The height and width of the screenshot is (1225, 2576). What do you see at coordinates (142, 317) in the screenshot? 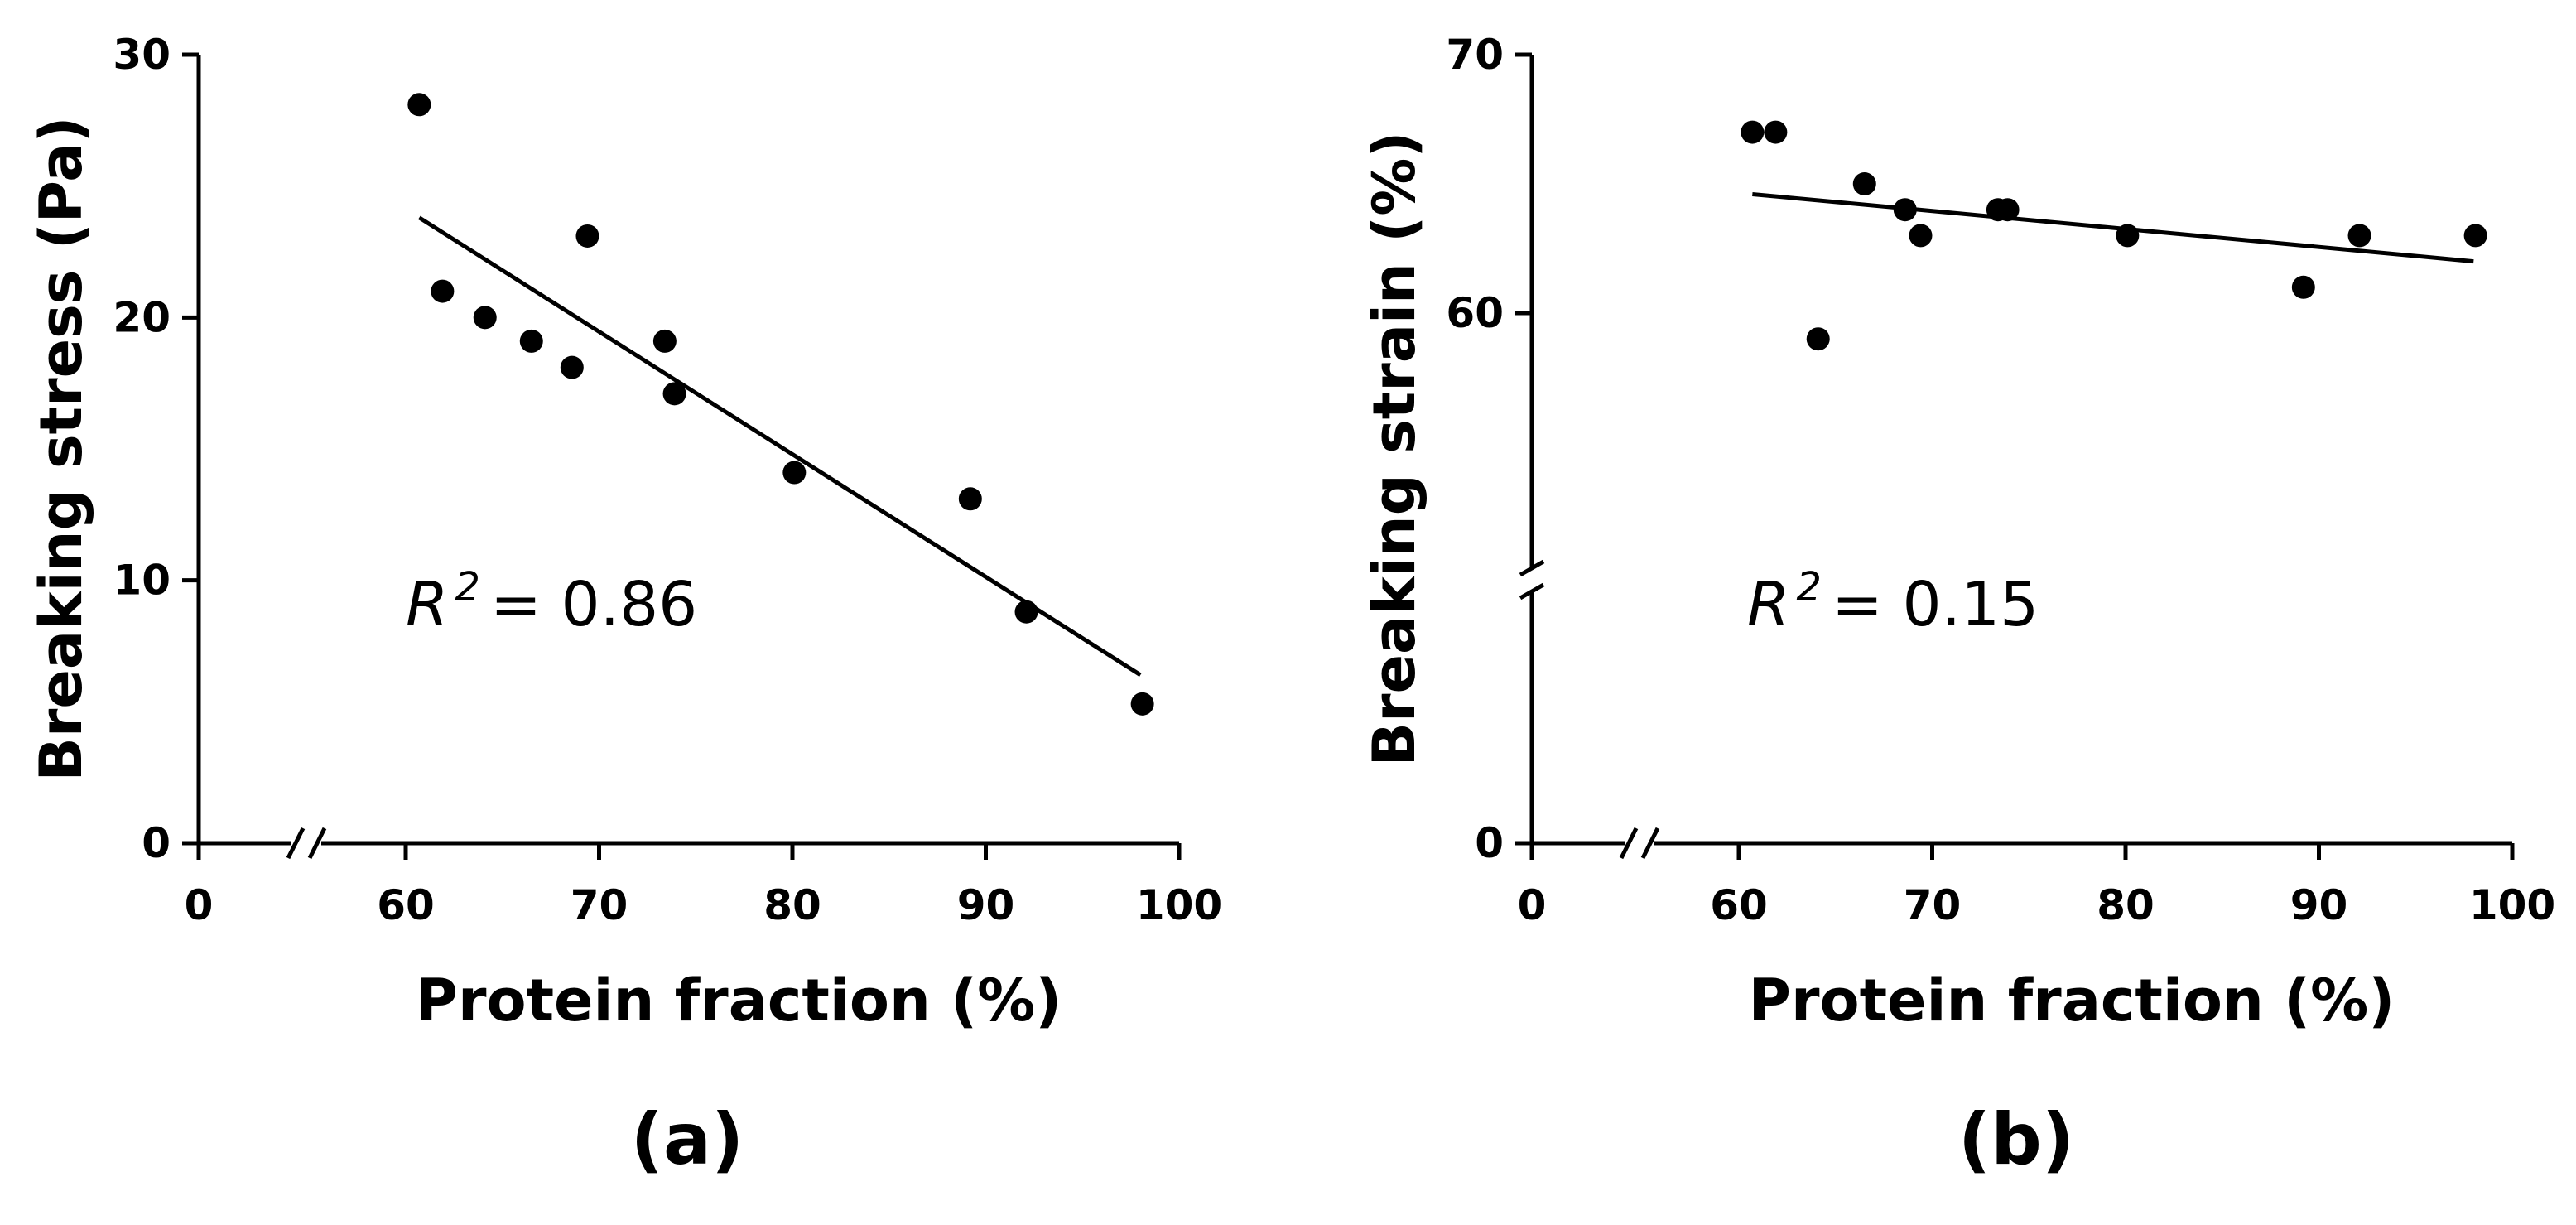
I see `y-tick-label: 20` at bounding box center [142, 317].